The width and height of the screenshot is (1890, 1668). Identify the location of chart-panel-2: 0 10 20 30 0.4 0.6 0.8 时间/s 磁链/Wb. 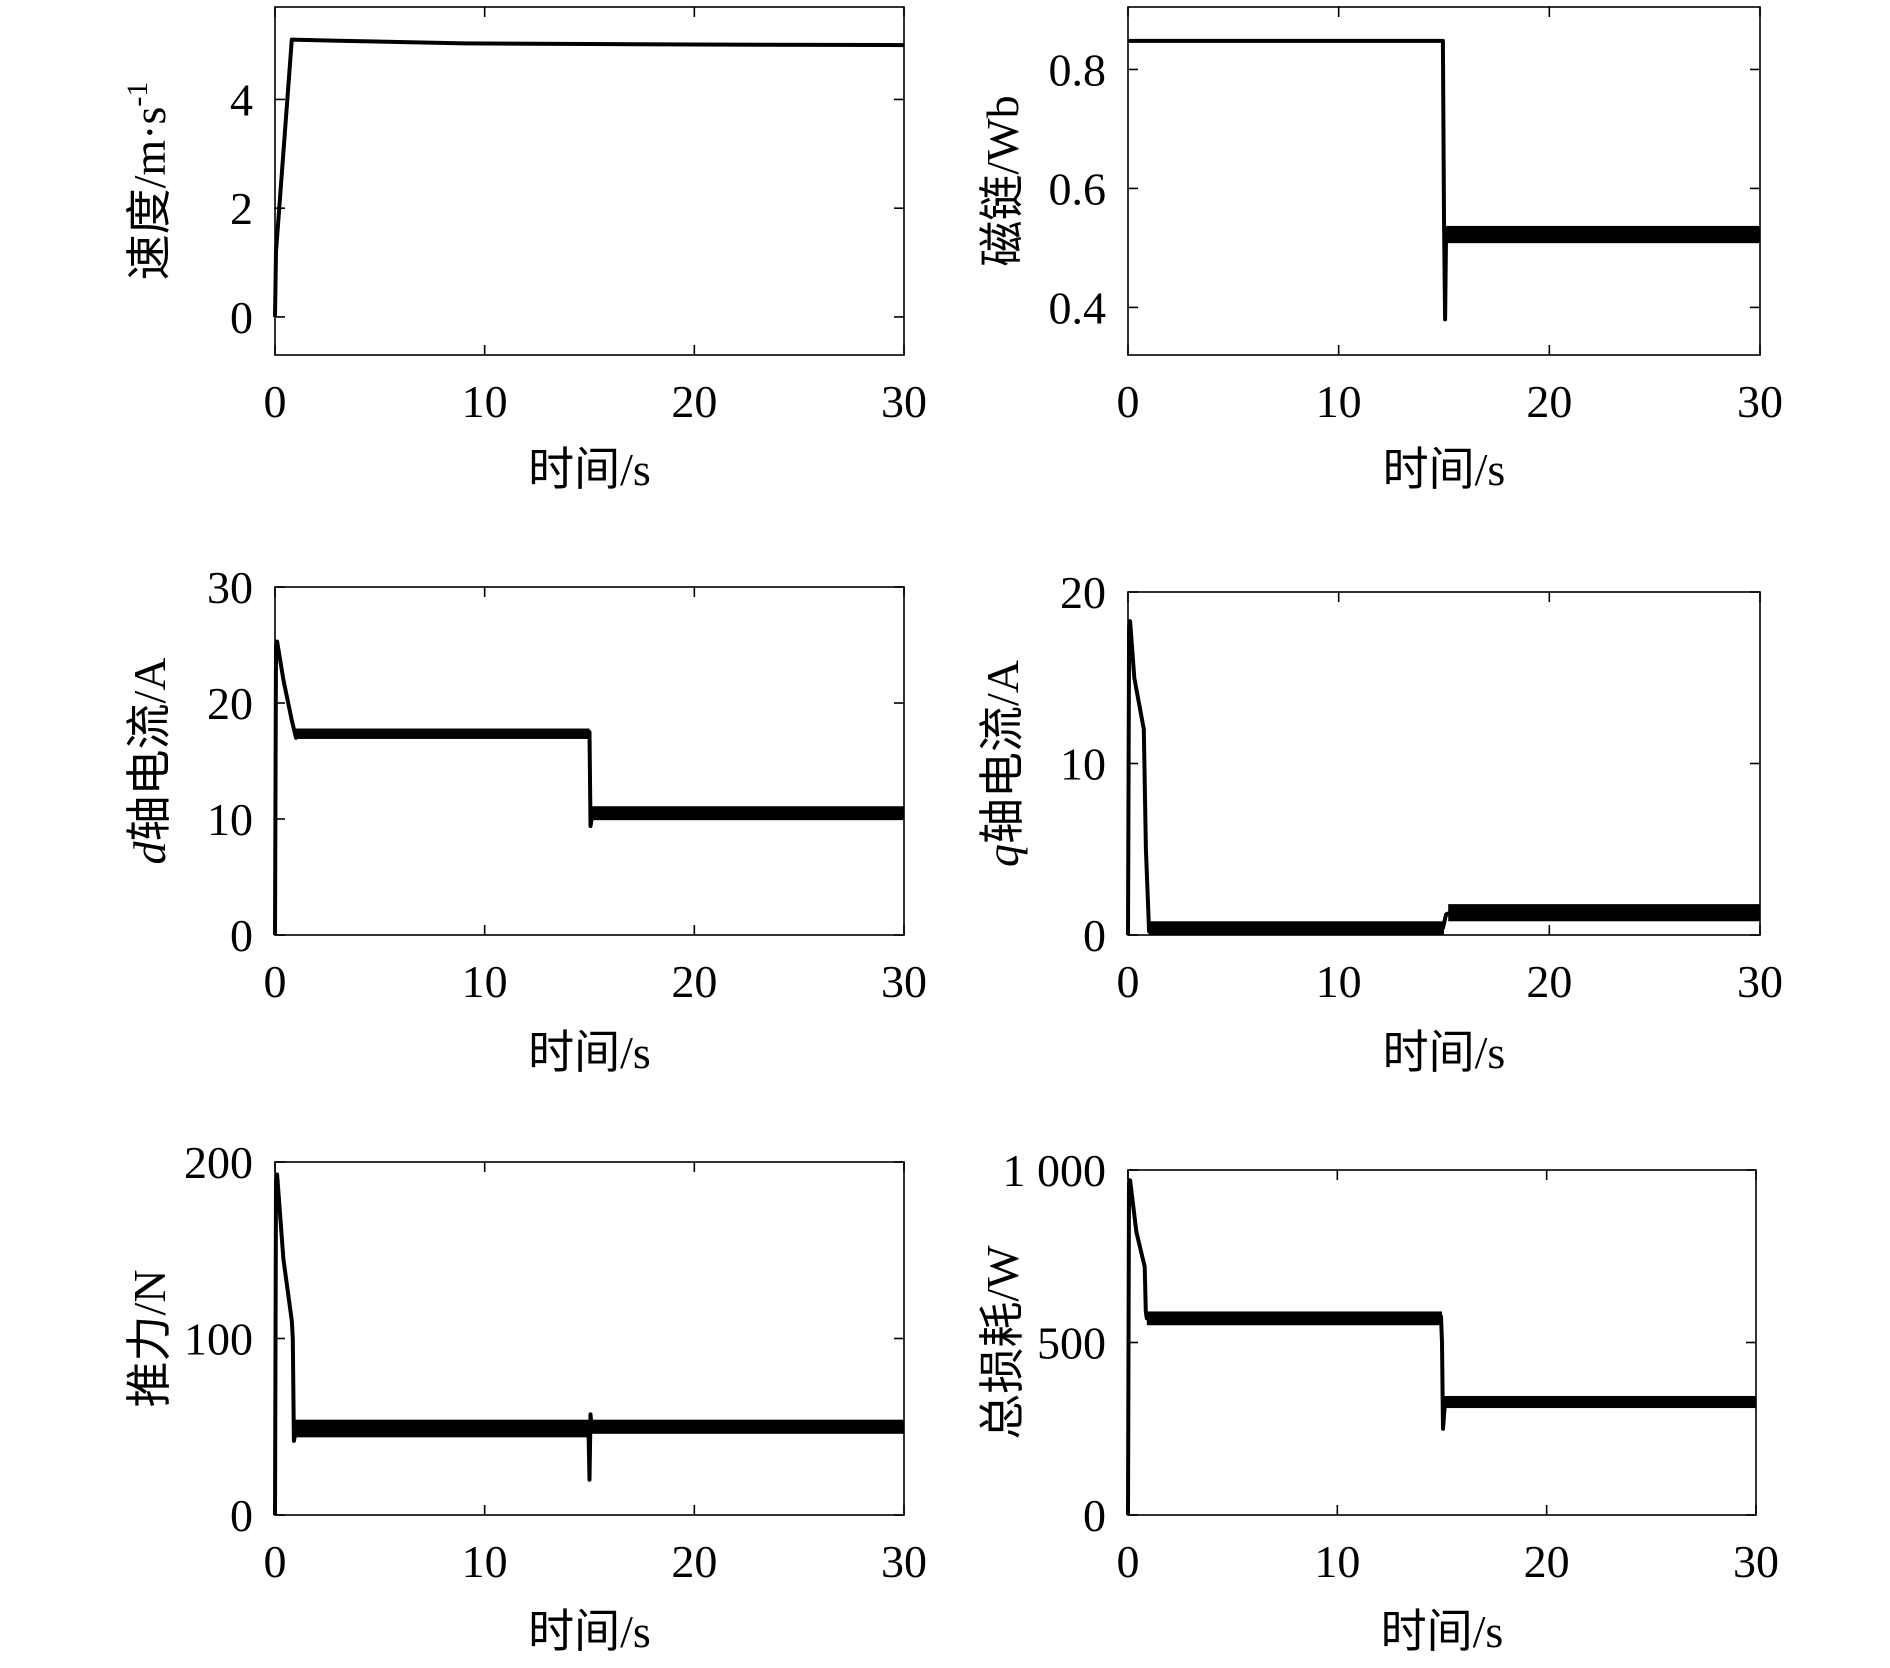
(1380, 250).